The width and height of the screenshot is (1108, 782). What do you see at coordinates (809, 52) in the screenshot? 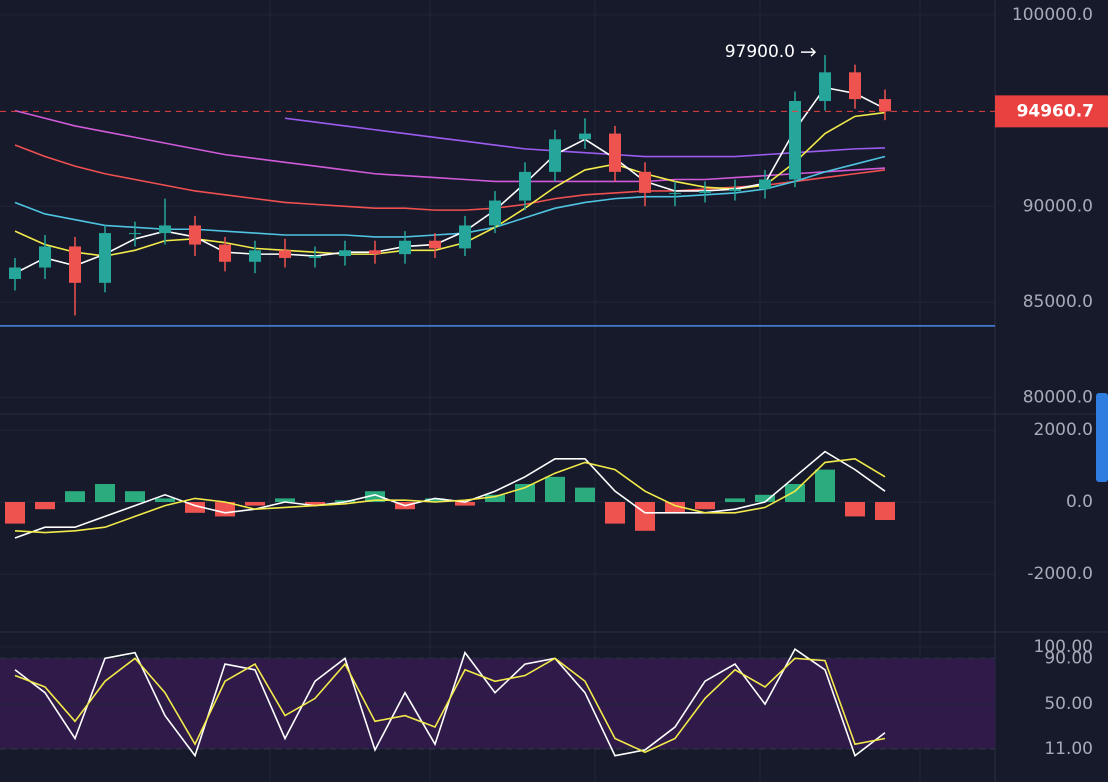
I see `annotation-arrow` at bounding box center [809, 52].